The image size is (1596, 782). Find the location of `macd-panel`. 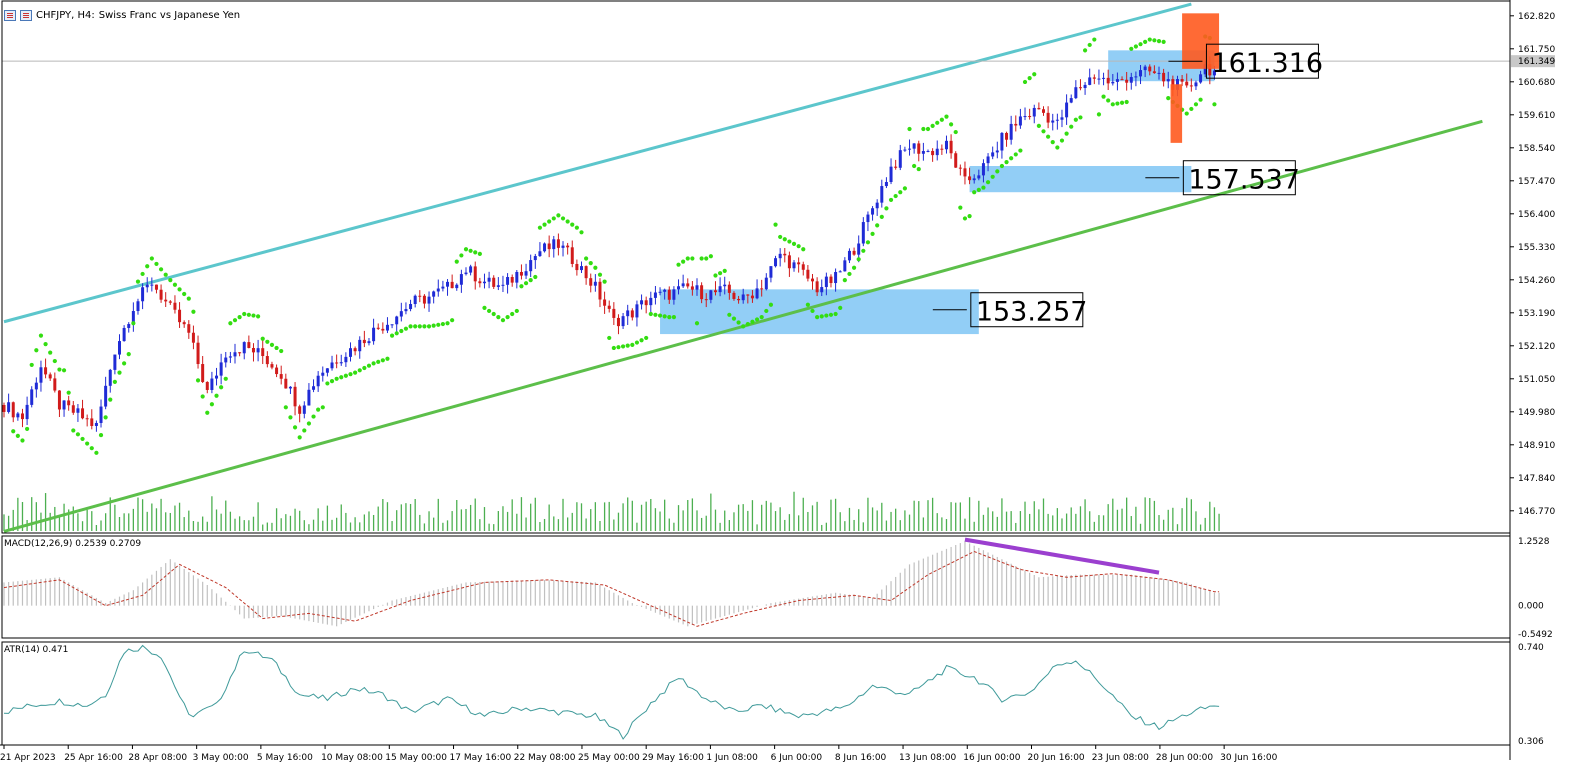

macd-panel is located at coordinates (611, 582).